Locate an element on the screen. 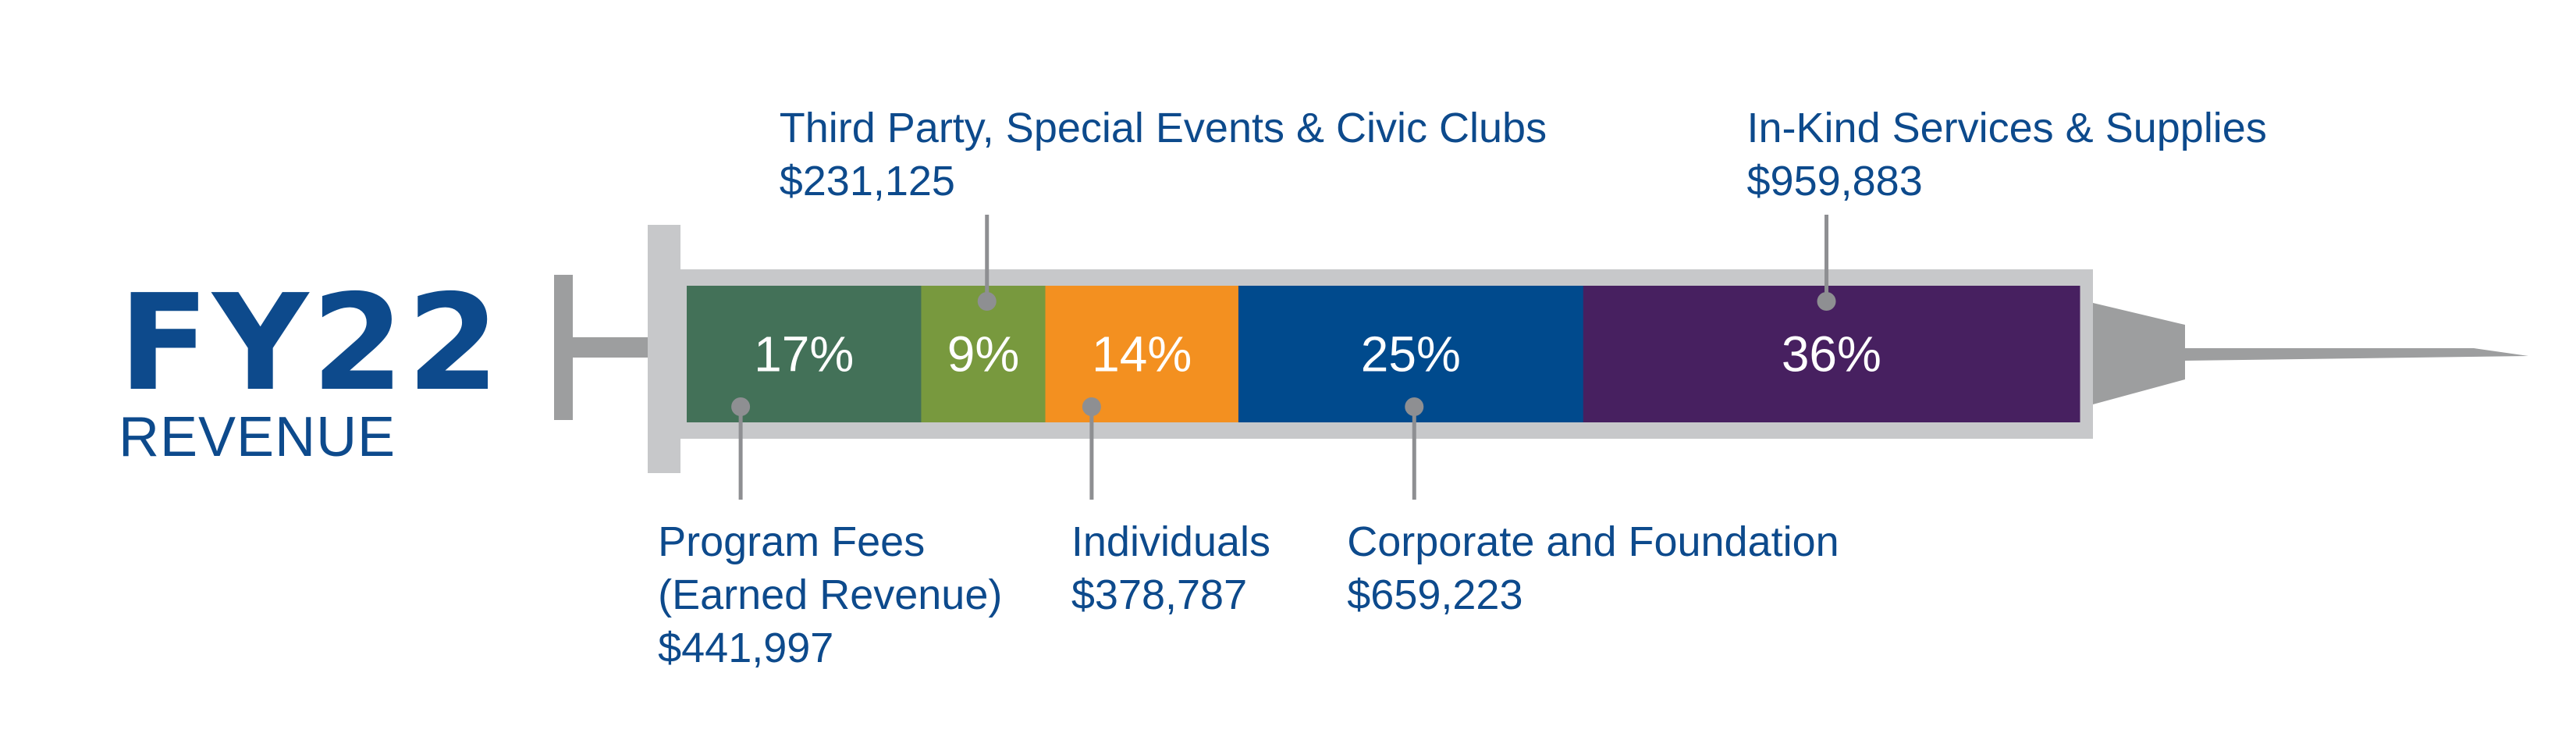 The width and height of the screenshot is (2576, 744). segment-category-label: In-Kind Services & Supplies is located at coordinates (2007, 128).